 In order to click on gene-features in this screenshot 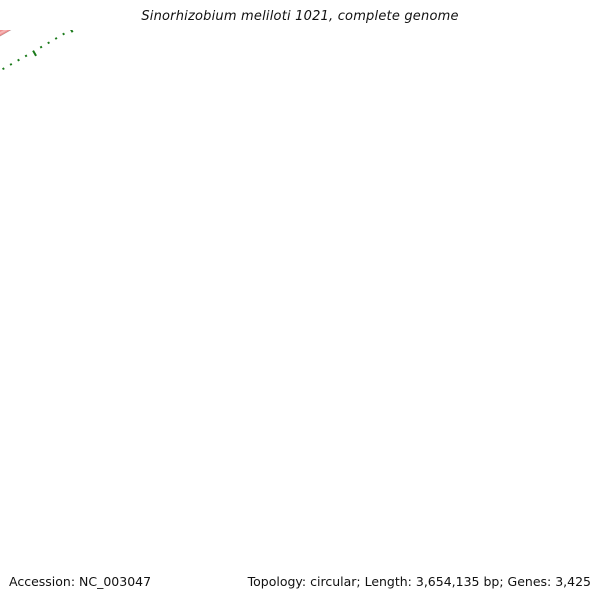, I will do `click(30, 57)`.